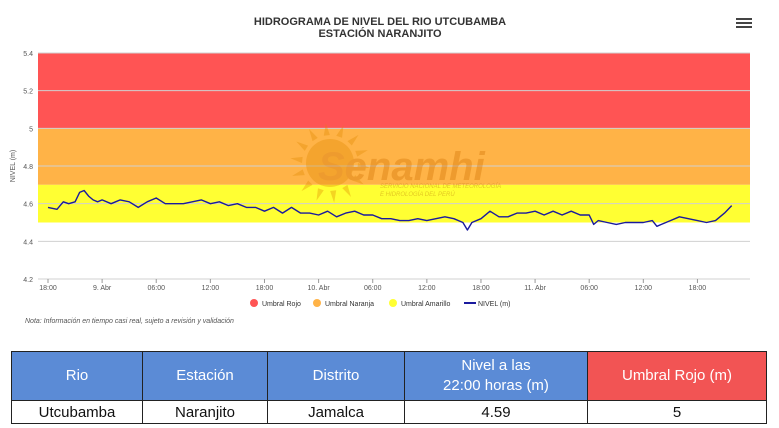 The height and width of the screenshot is (428, 779). Describe the element at coordinates (535, 288) in the screenshot. I see `x-tick-label: 11. Abr` at that location.